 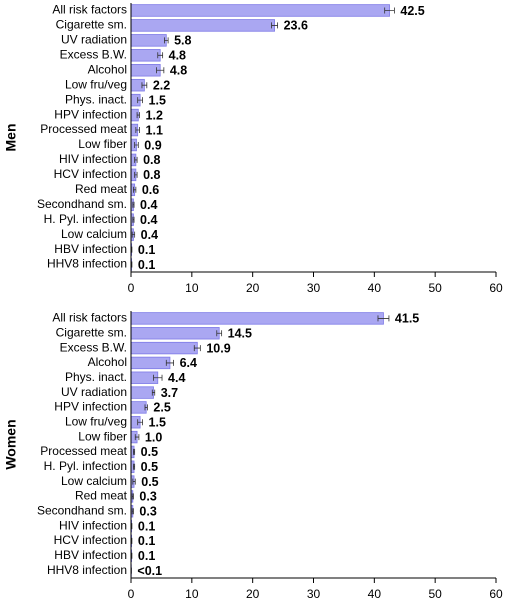 I want to click on category-label: Red meat, so click(x=101, y=496).